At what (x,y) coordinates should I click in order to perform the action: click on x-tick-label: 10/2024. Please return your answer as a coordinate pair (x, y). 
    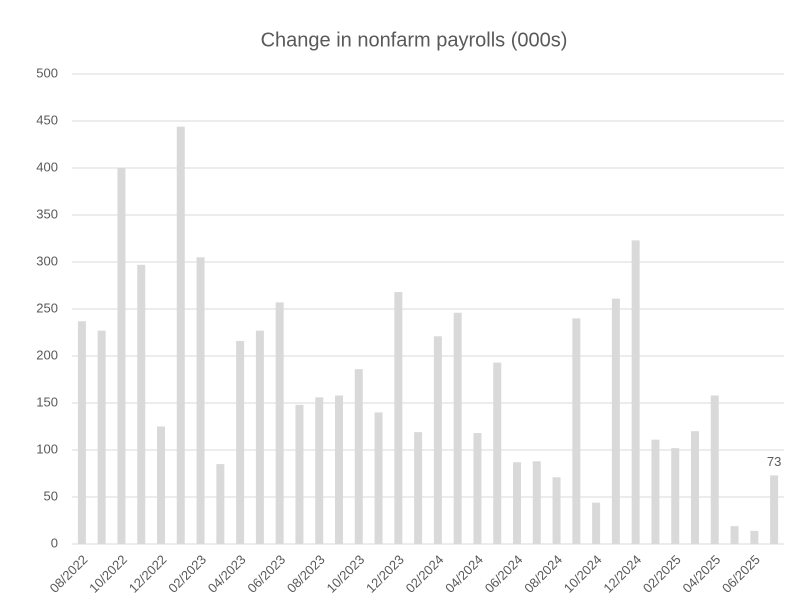
    Looking at the image, I should click on (583, 574).